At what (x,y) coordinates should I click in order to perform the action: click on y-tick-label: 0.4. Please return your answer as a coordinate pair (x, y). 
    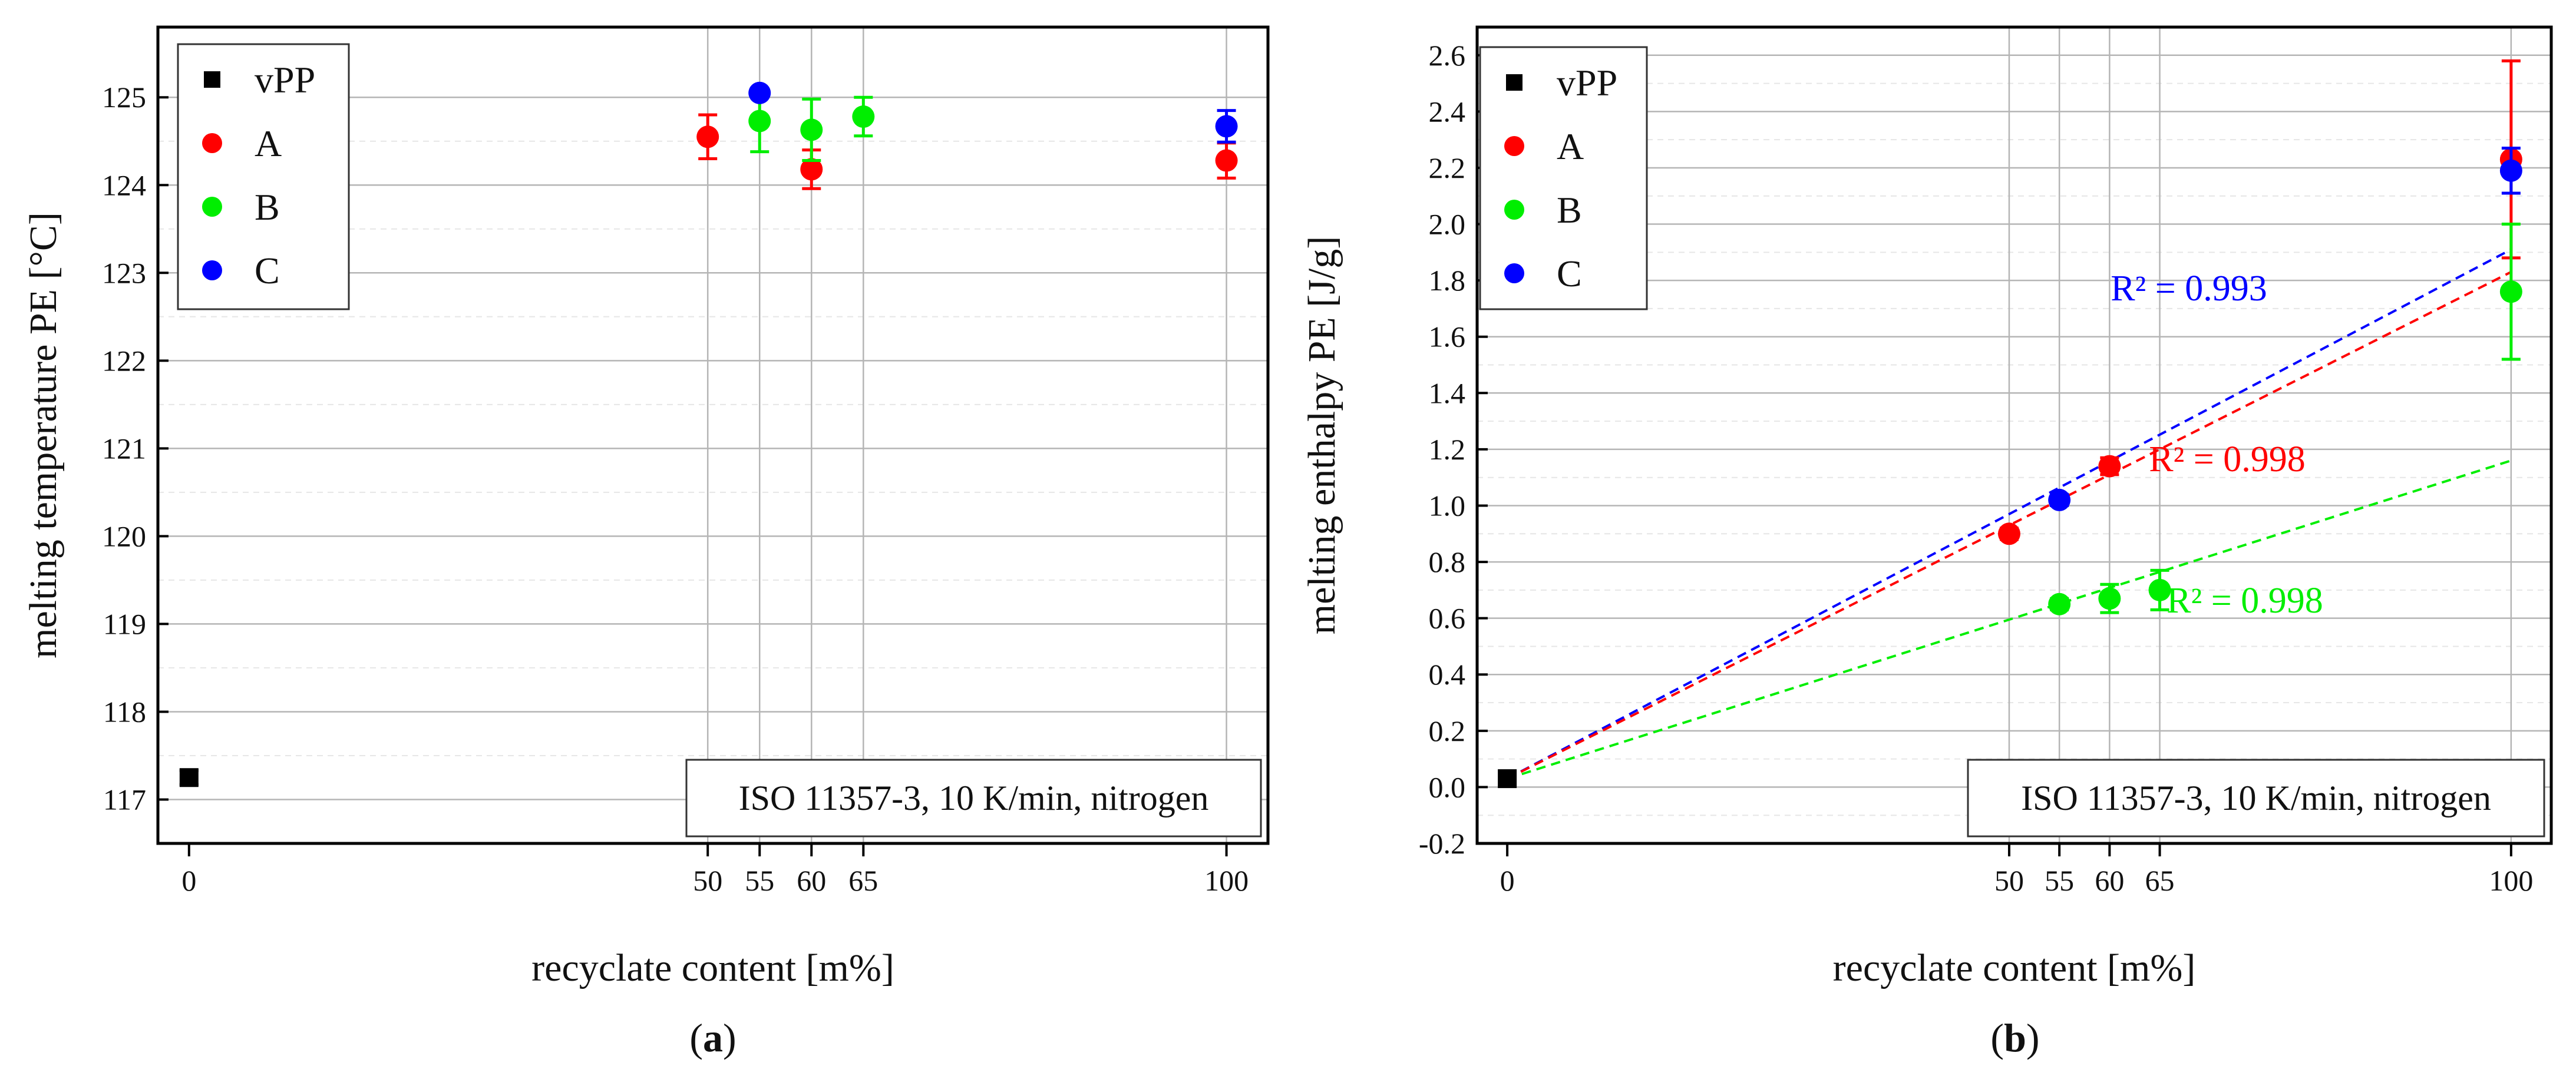
    Looking at the image, I should click on (1447, 675).